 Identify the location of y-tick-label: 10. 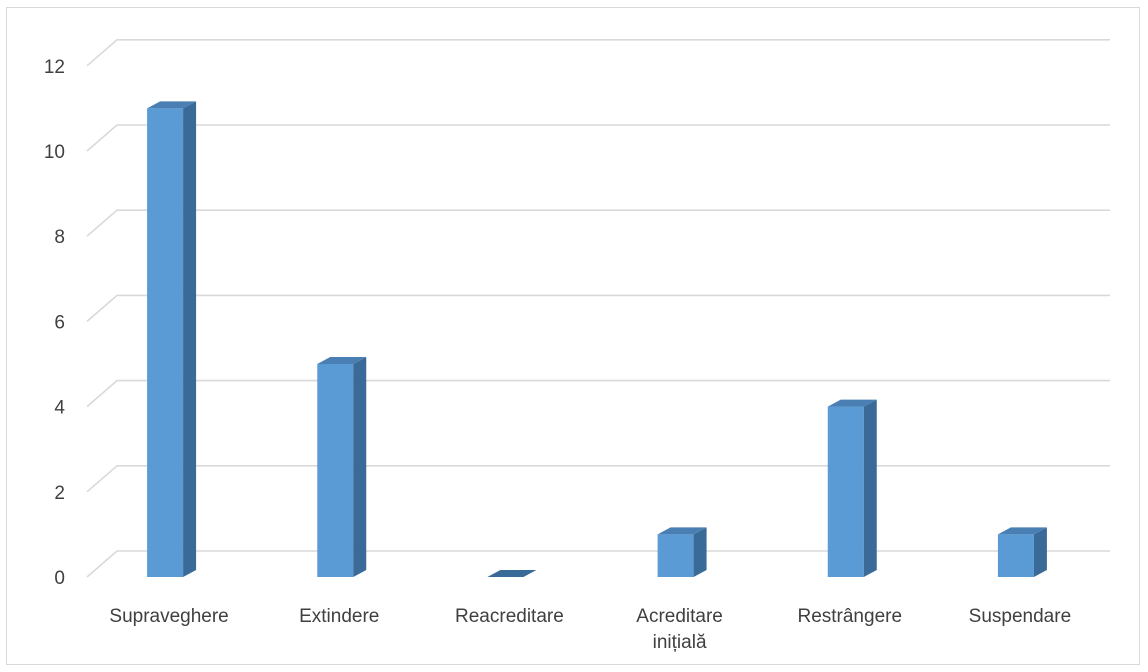
(54, 152).